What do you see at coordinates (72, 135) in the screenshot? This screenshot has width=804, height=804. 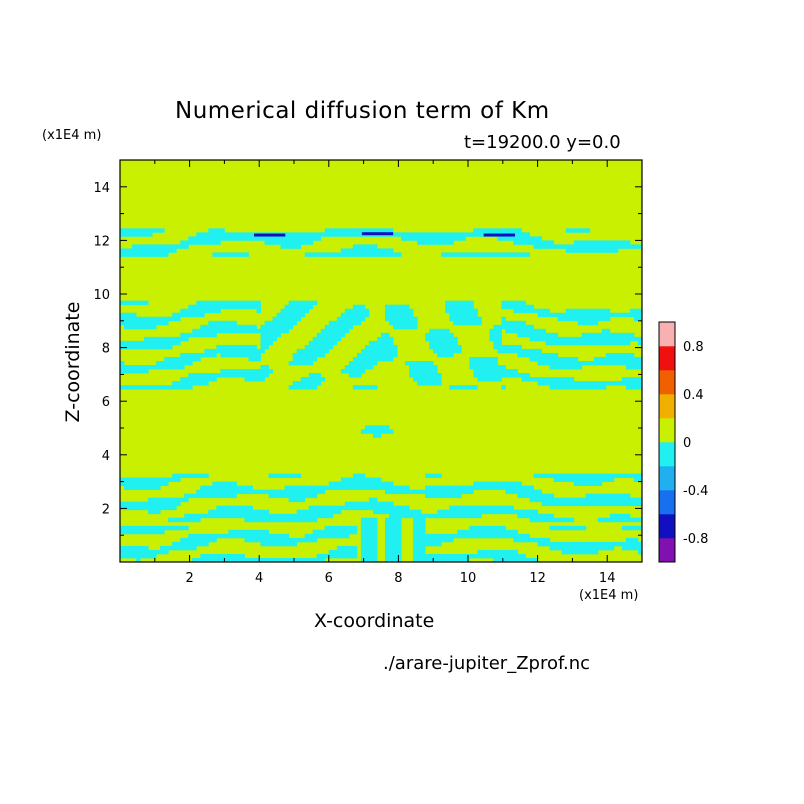 I see `y-axis-unit: (x1E4 m)` at bounding box center [72, 135].